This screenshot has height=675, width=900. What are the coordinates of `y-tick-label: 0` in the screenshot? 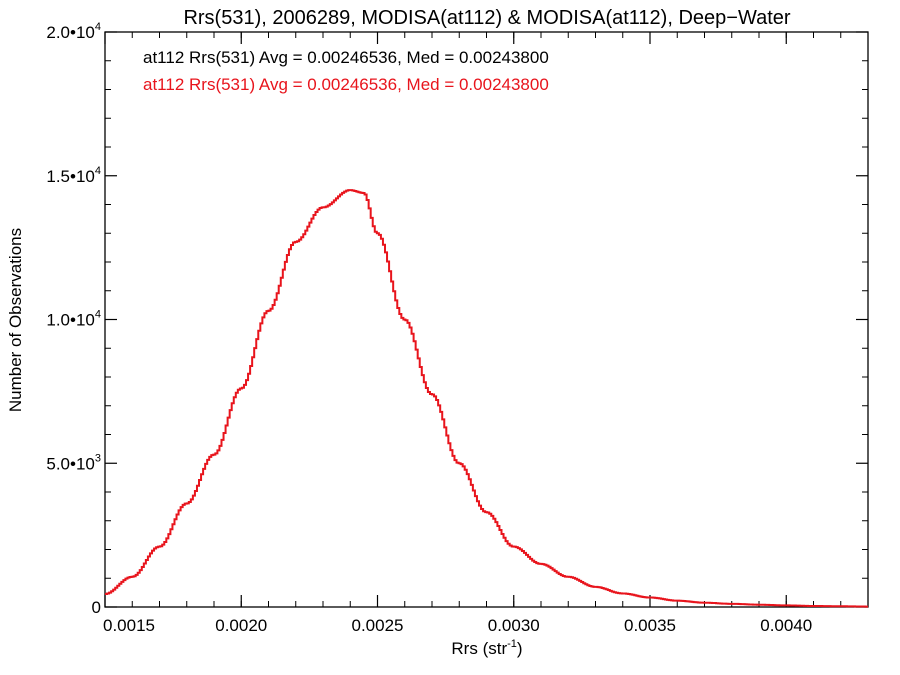 It's located at (96, 607).